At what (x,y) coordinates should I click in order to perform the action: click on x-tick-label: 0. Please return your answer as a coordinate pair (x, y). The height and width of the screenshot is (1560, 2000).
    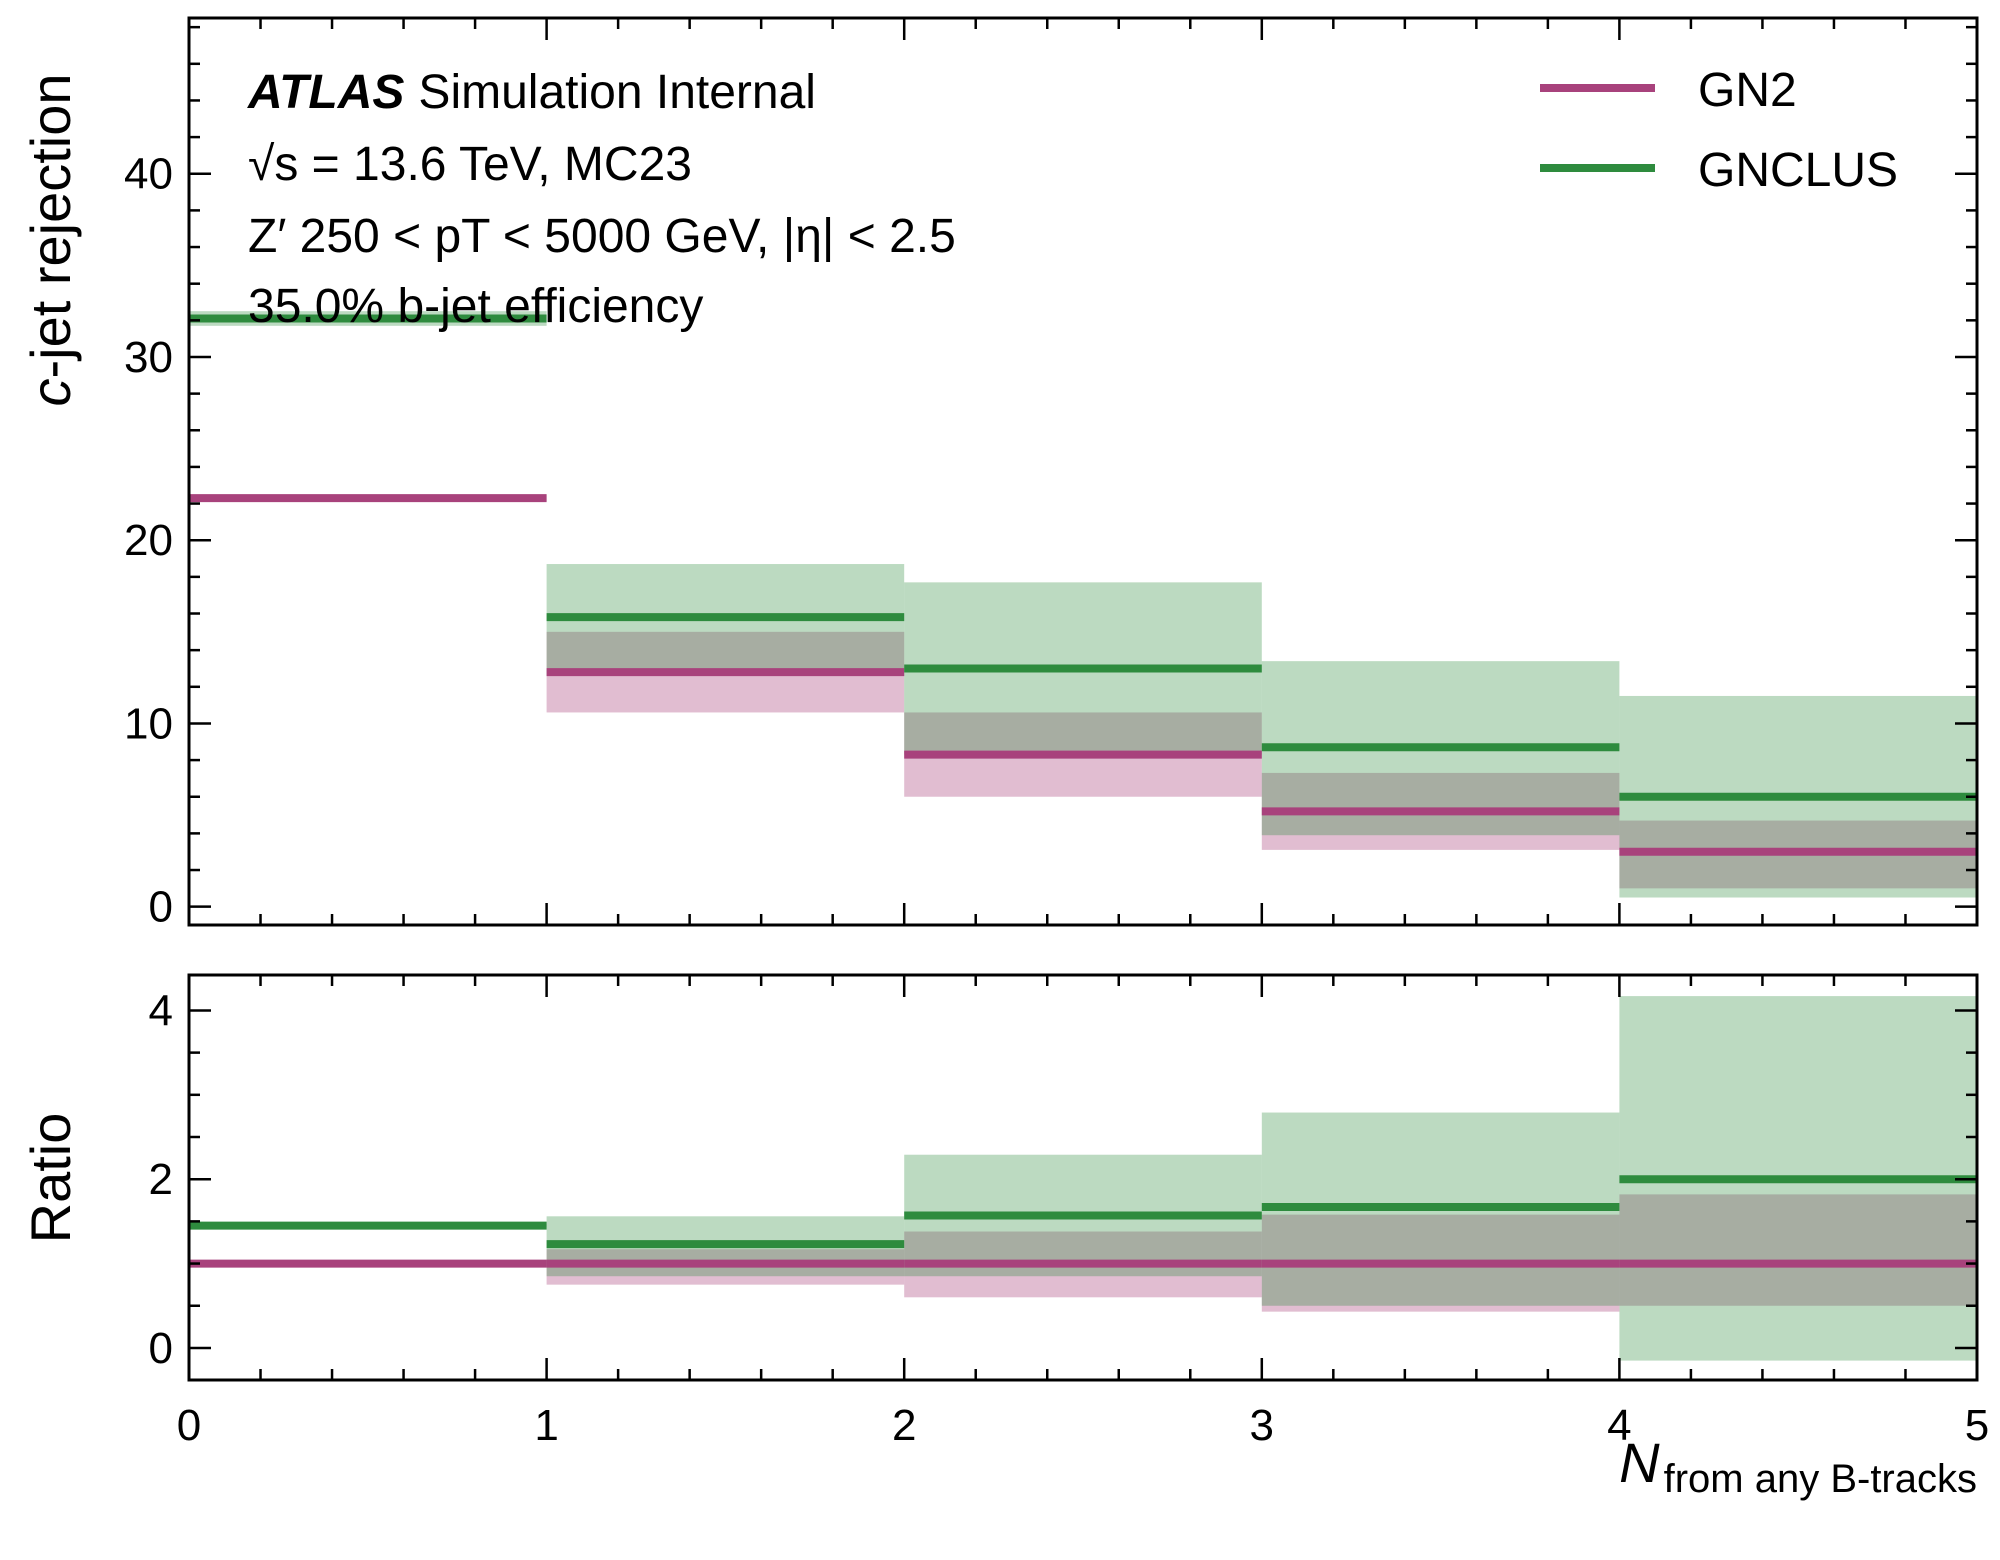
    Looking at the image, I should click on (189, 1425).